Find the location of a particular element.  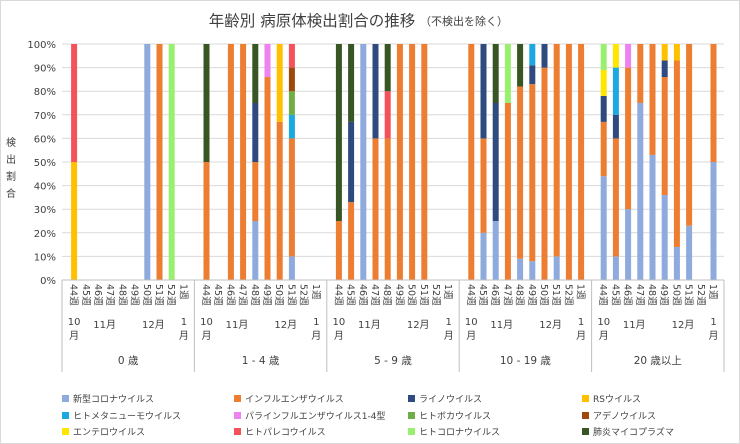

legend-swatch-para is located at coordinates (237, 415).